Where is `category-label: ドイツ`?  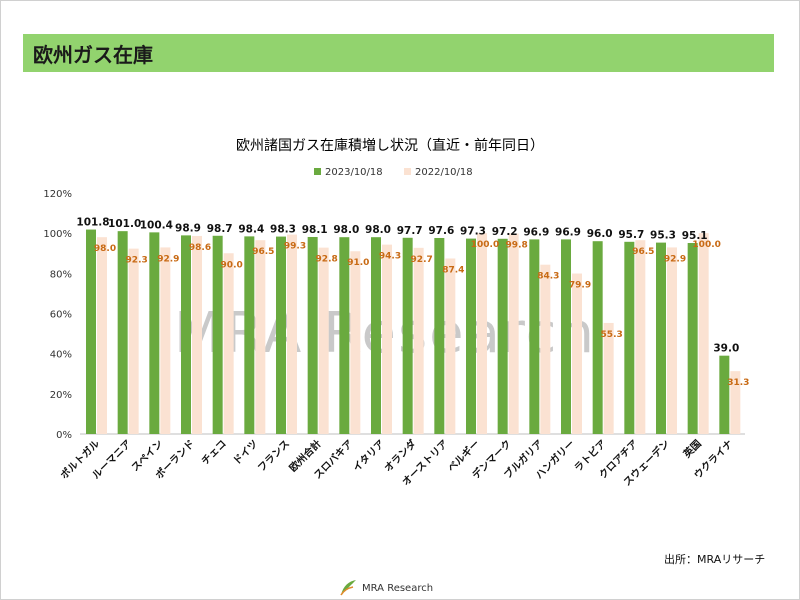
category-label: ドイツ is located at coordinates (246, 453).